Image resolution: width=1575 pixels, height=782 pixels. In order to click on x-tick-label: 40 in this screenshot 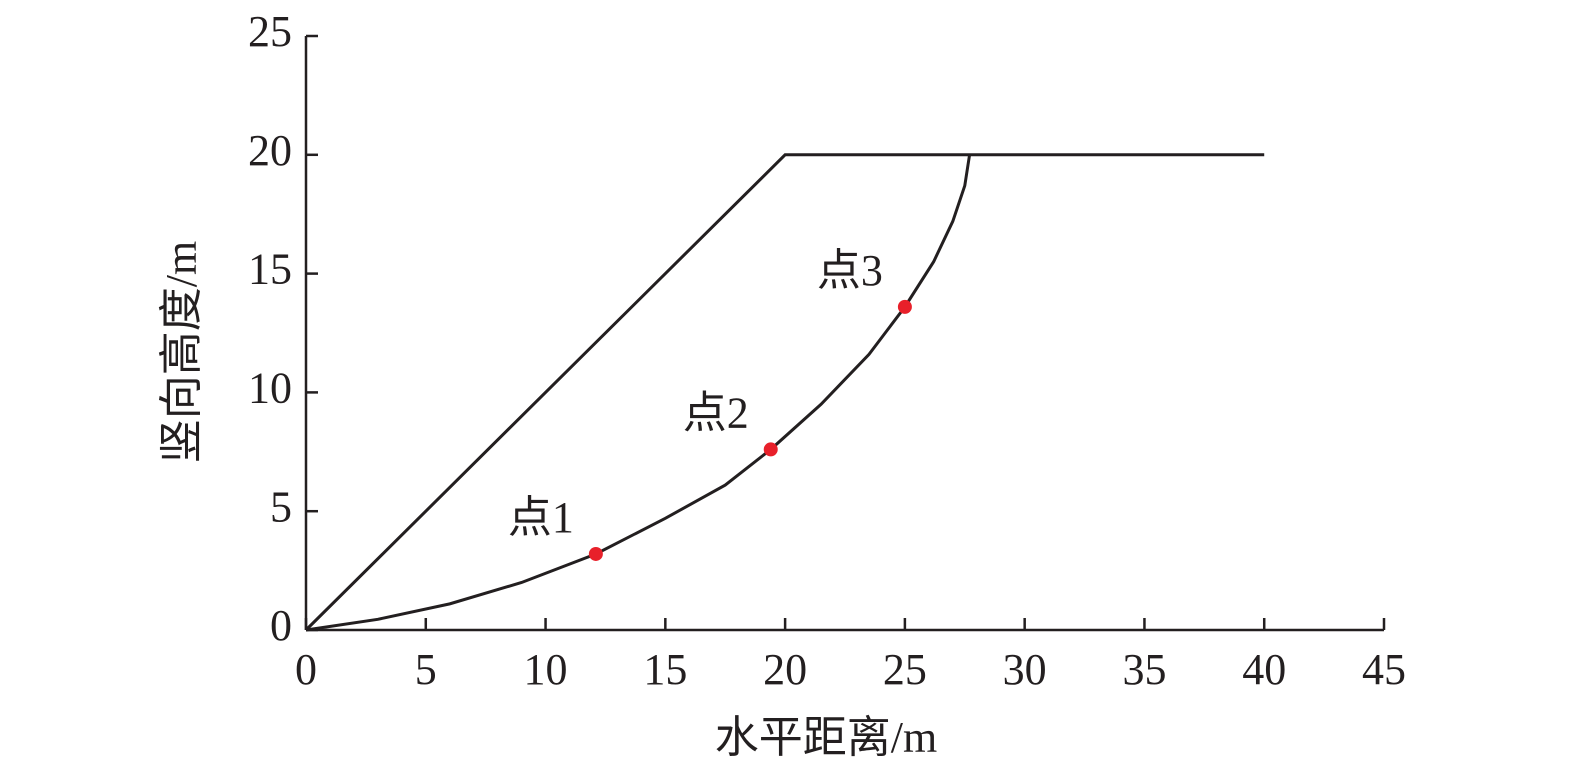, I will do `click(1264, 669)`.